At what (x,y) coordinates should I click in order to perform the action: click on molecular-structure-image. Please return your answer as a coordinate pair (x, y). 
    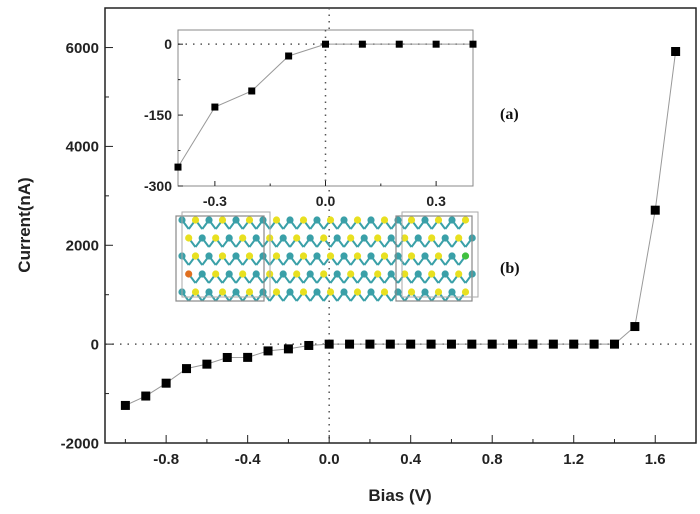
    Looking at the image, I should click on (327, 256).